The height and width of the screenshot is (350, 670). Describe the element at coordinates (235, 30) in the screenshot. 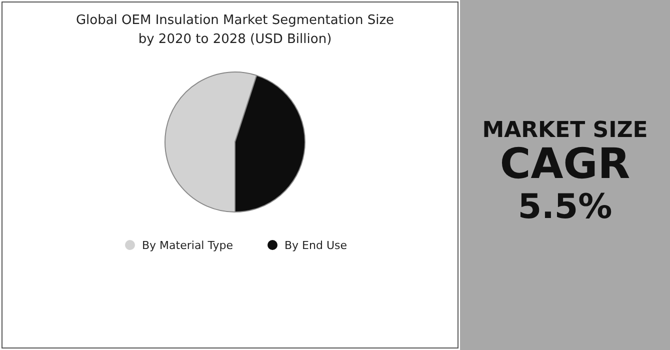

I see `chart-title: Global OEM Insulation Market Segmentation Size by 2020 to 2028 (USD Billion)` at that location.